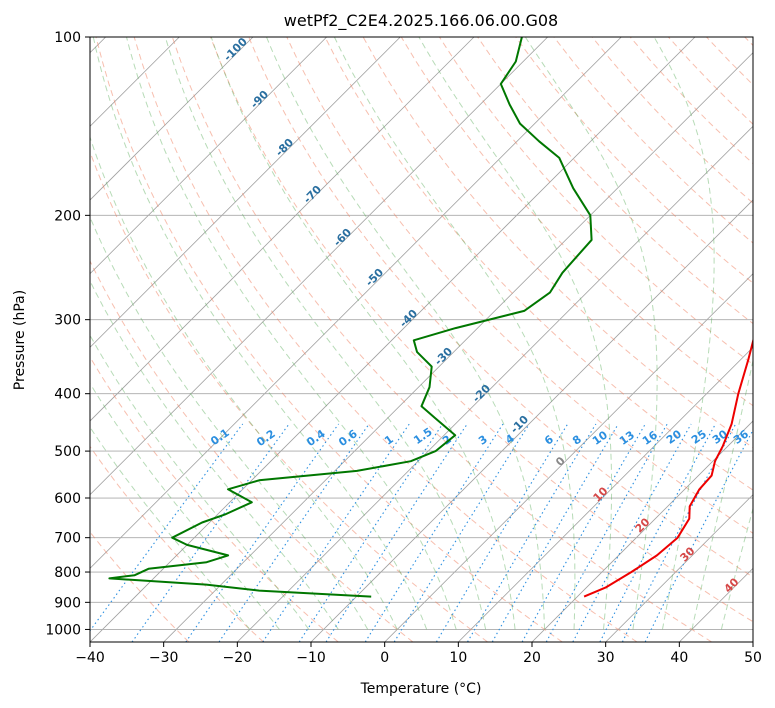 Image resolution: width=775 pixels, height=708 pixels. I want to click on y-tick-label: 500, so click(67, 452).